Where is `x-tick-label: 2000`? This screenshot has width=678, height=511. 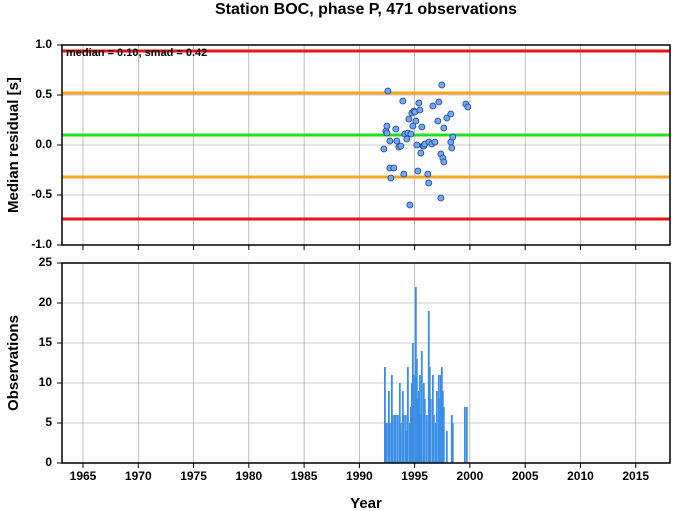
x-tick-label: 2000 is located at coordinates (470, 476).